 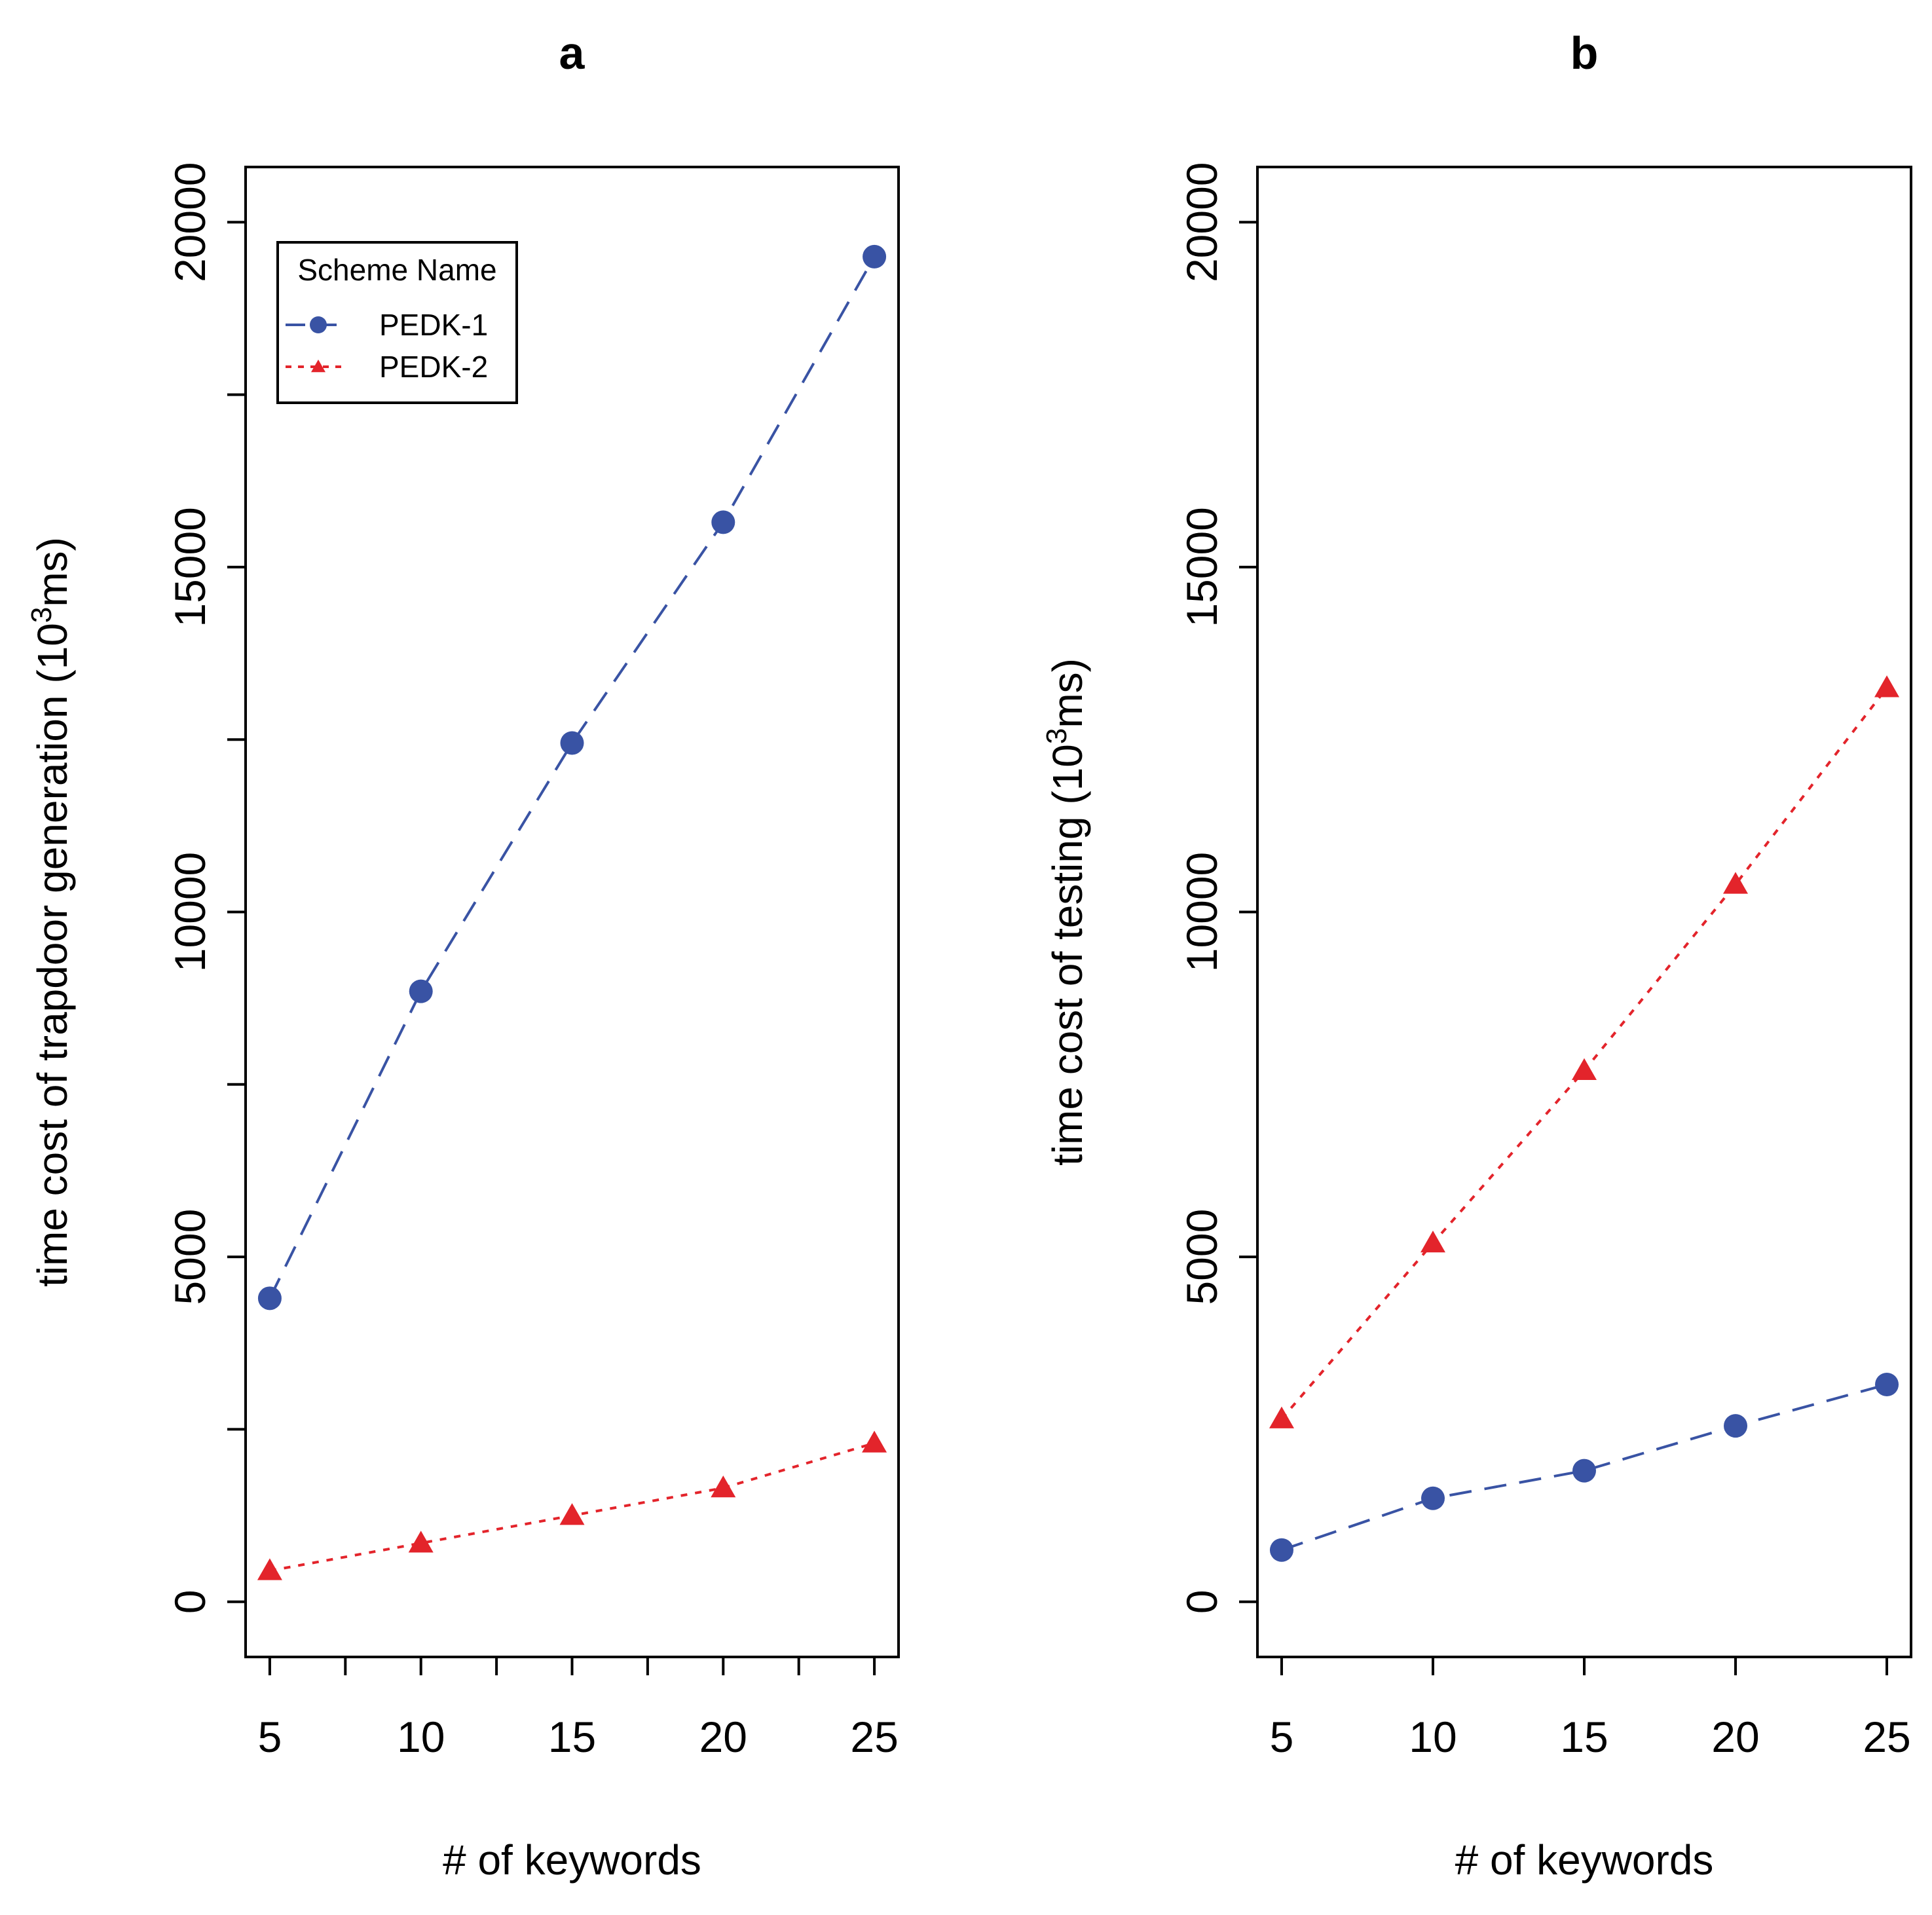 I want to click on legend-label-pedk-1: PEDK-1, so click(x=433, y=325).